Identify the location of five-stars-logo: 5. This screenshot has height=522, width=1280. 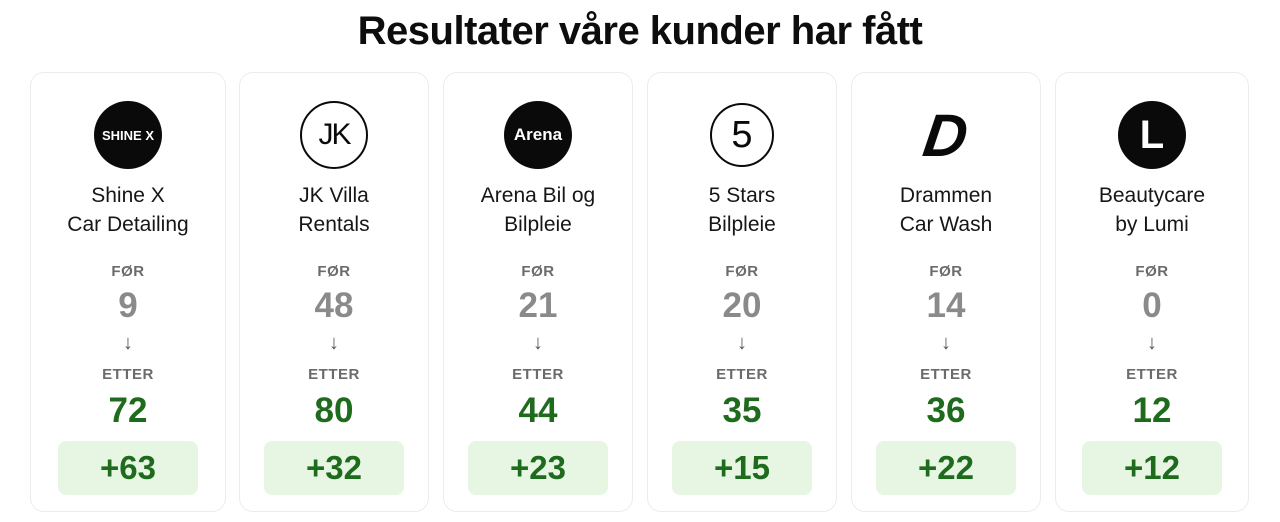
(742, 135).